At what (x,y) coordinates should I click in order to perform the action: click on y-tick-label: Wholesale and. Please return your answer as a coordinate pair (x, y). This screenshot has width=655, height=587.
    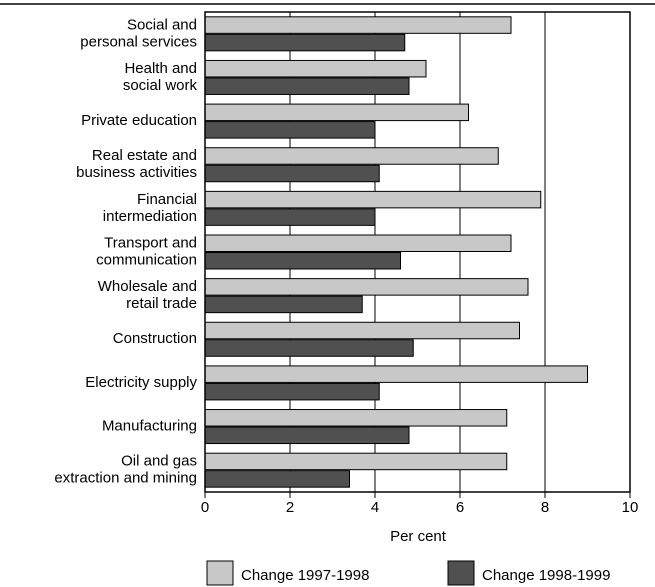
    Looking at the image, I should click on (147, 286).